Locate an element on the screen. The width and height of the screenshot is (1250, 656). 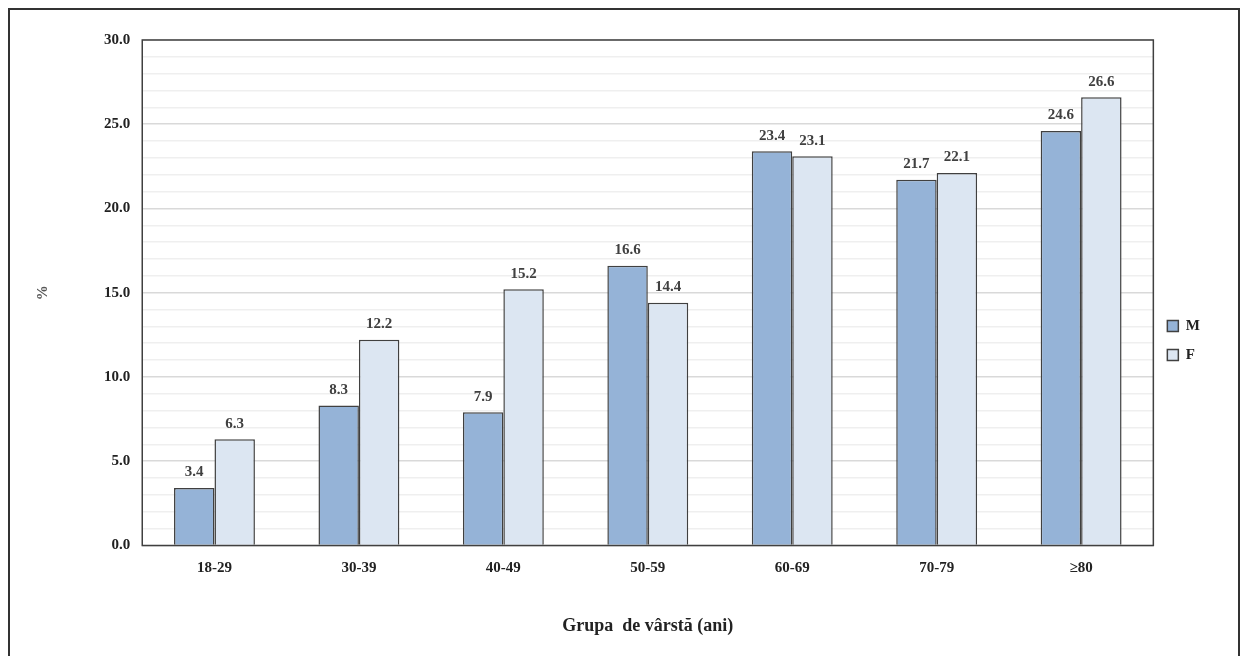
data-label: 3.4 is located at coordinates (194, 471).